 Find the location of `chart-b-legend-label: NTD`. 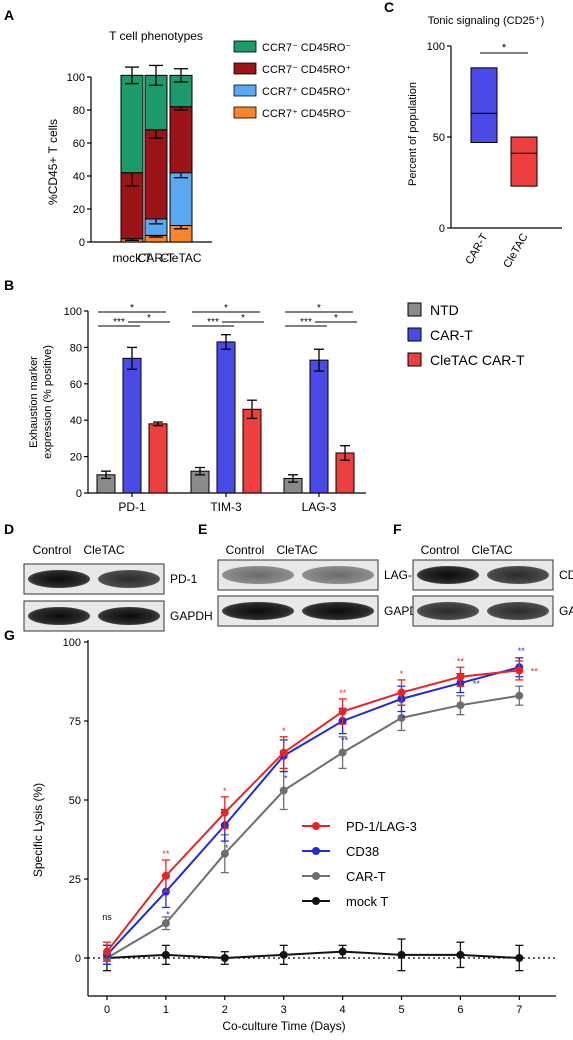

chart-b-legend-label: NTD is located at coordinates (444, 310).